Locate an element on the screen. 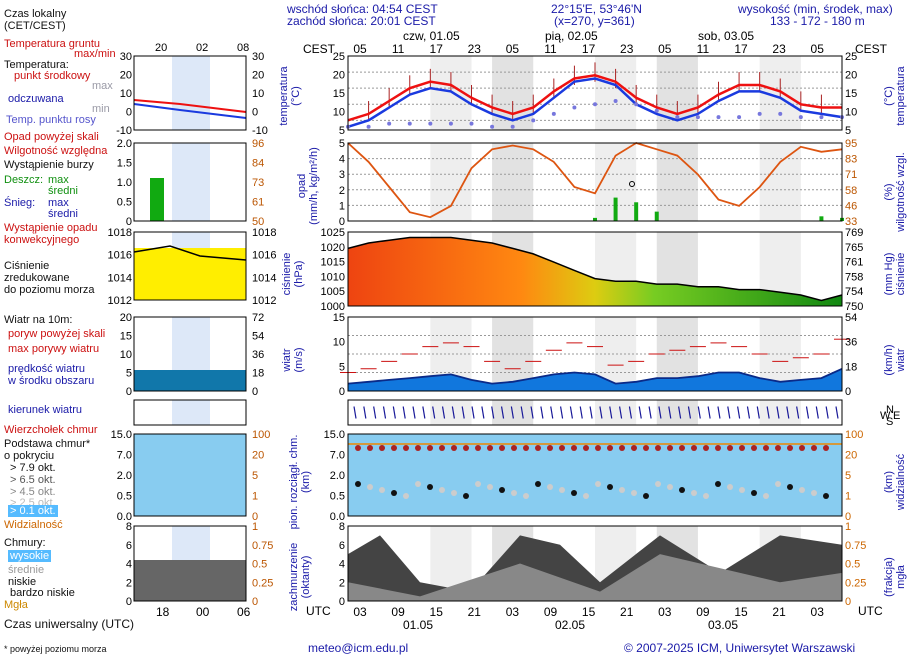  legend-wind-speed: prędkość wiatru w środku obszaru is located at coordinates (51, 375).